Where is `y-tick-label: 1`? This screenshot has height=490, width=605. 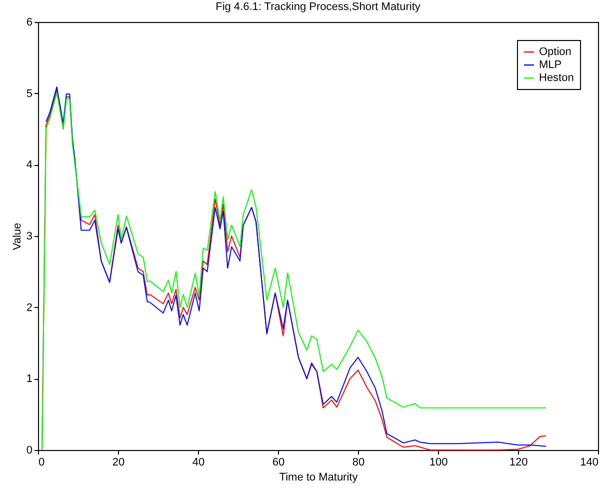 y-tick-label: 1 is located at coordinates (29, 379).